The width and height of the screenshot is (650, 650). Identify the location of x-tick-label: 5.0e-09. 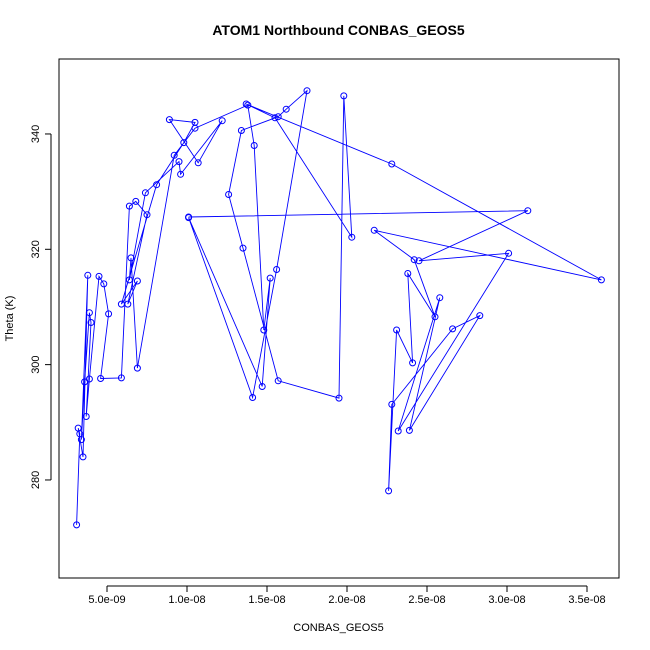
(106, 600).